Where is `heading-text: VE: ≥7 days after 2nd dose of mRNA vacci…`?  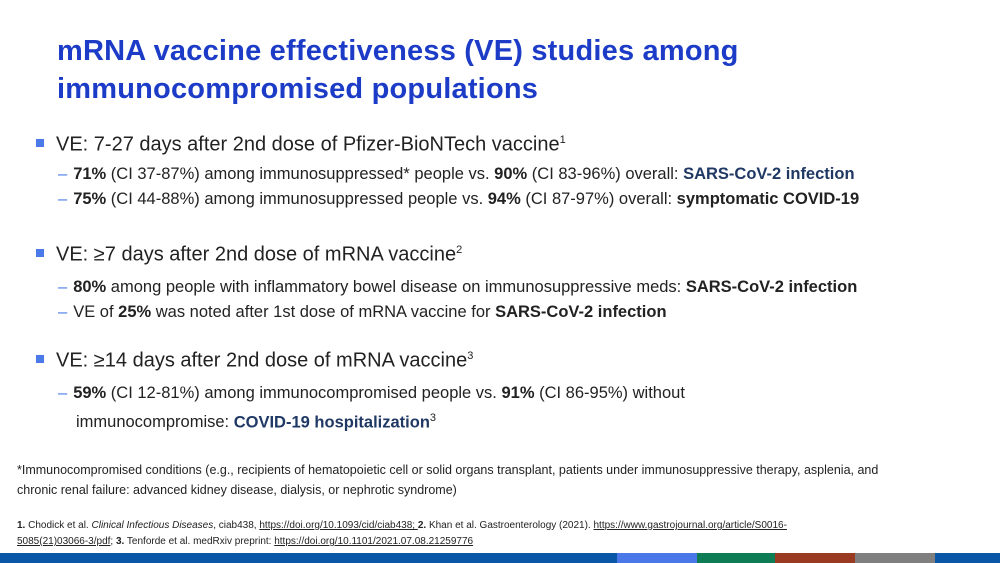
heading-text: VE: ≥7 days after 2nd dose of mRNA vacci… is located at coordinates (256, 254).